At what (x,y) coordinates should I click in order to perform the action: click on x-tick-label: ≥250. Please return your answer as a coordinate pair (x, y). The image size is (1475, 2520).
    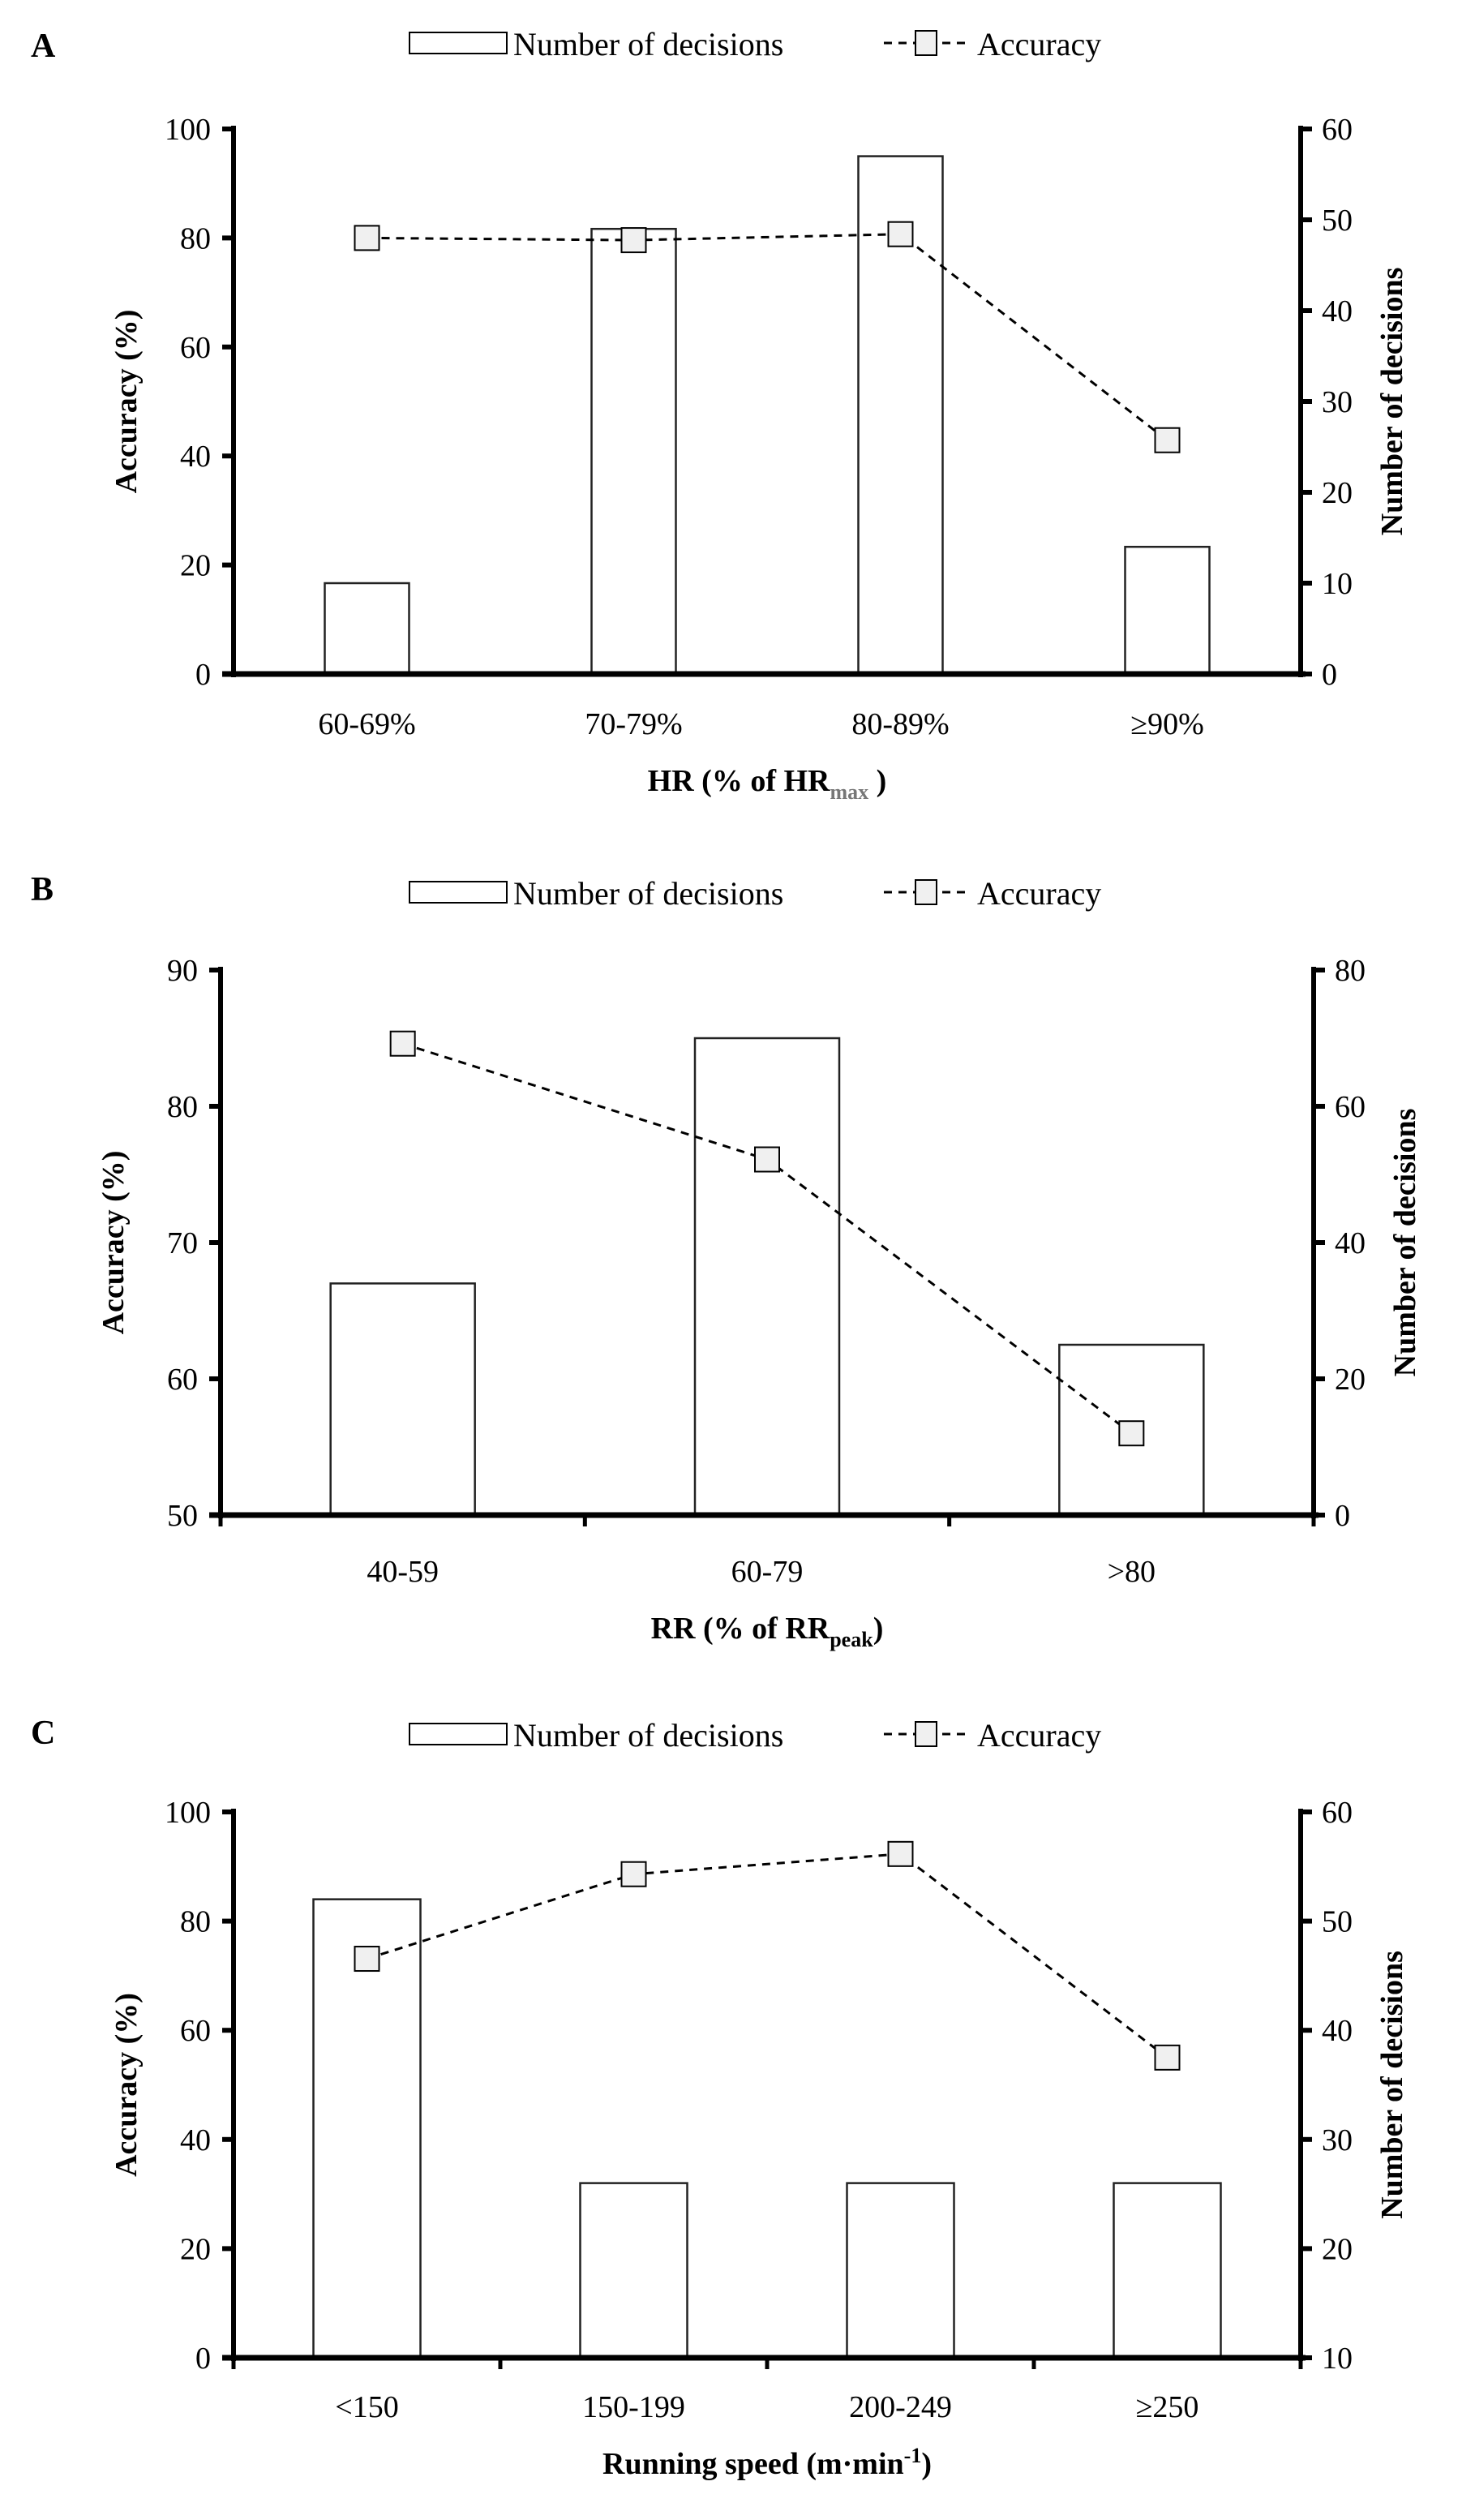
    Looking at the image, I should click on (1167, 2407).